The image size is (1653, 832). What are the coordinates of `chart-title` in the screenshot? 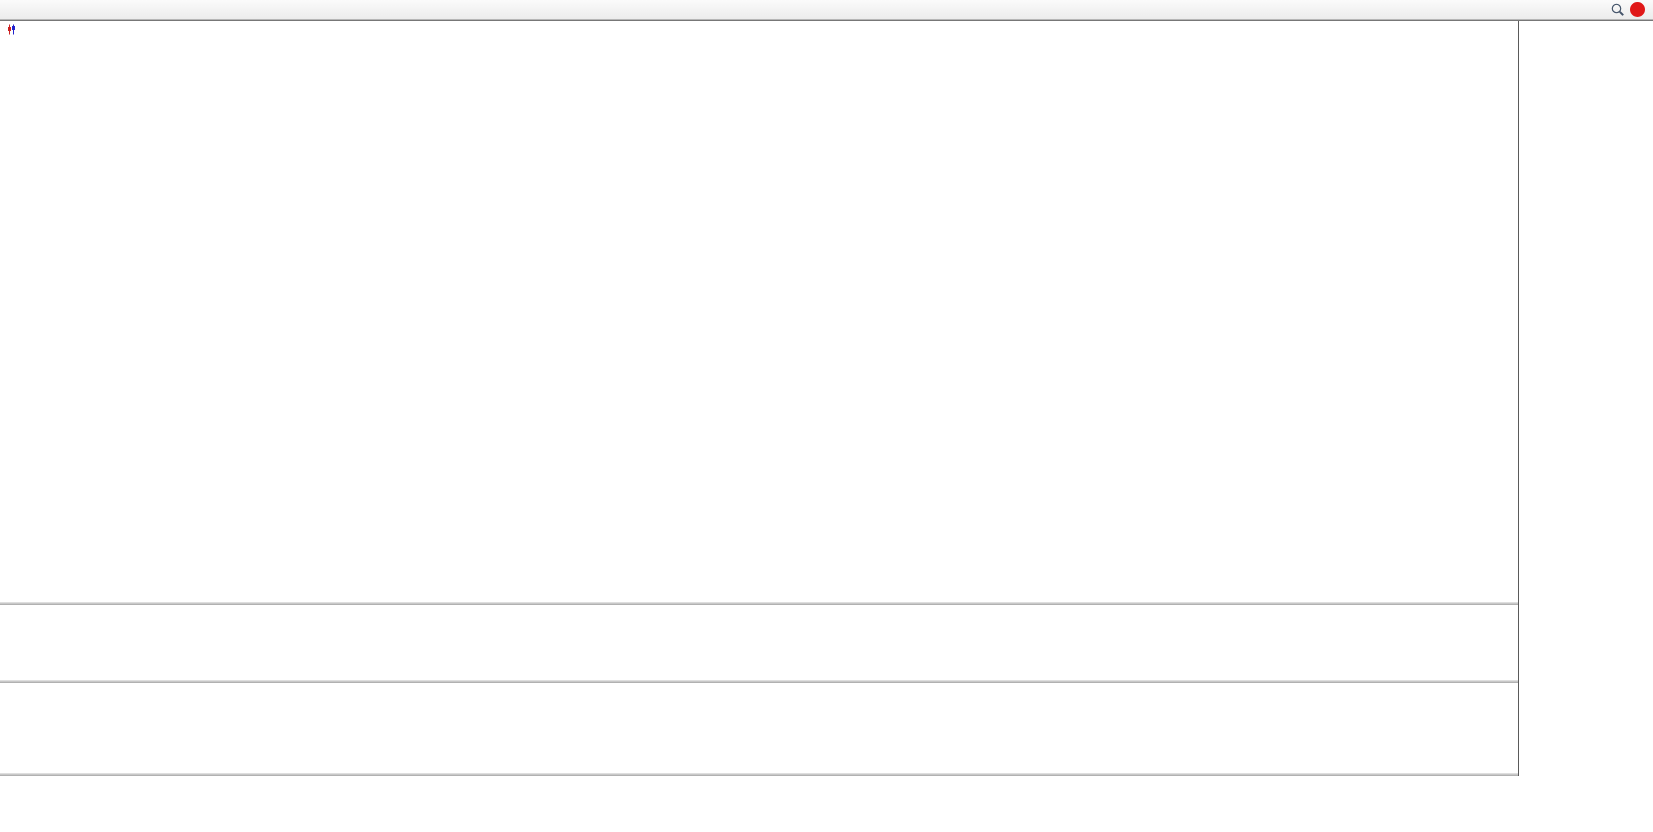 It's located at (13, 29).